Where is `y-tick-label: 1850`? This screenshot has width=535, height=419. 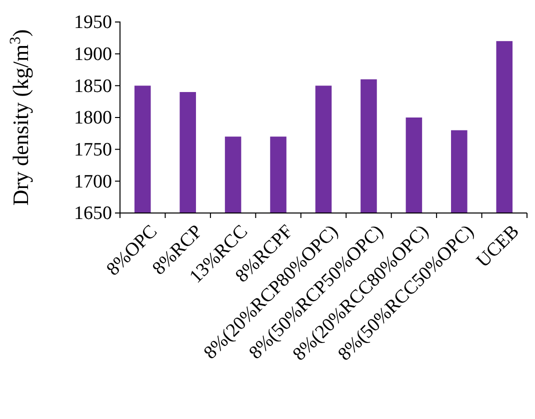
y-tick-label: 1850 is located at coordinates (93, 86).